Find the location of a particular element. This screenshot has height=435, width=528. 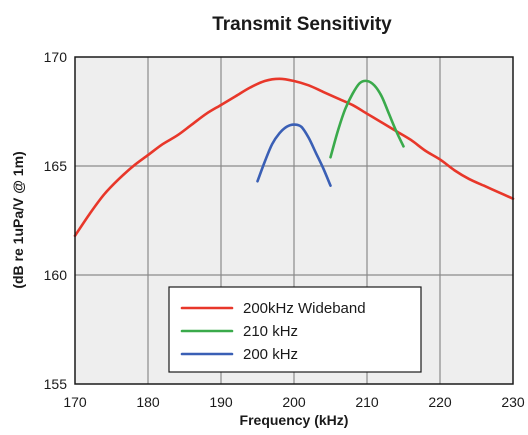

x-tick-label: 190 is located at coordinates (221, 402).